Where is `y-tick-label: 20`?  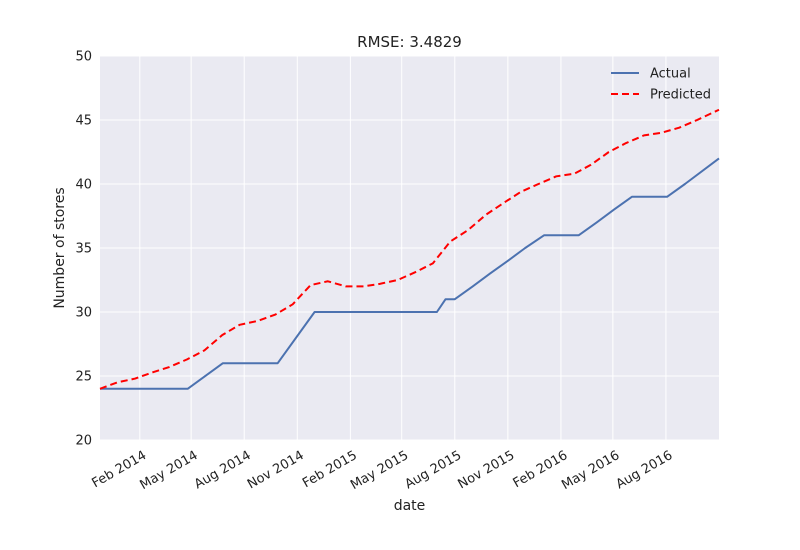 y-tick-label: 20 is located at coordinates (83, 441).